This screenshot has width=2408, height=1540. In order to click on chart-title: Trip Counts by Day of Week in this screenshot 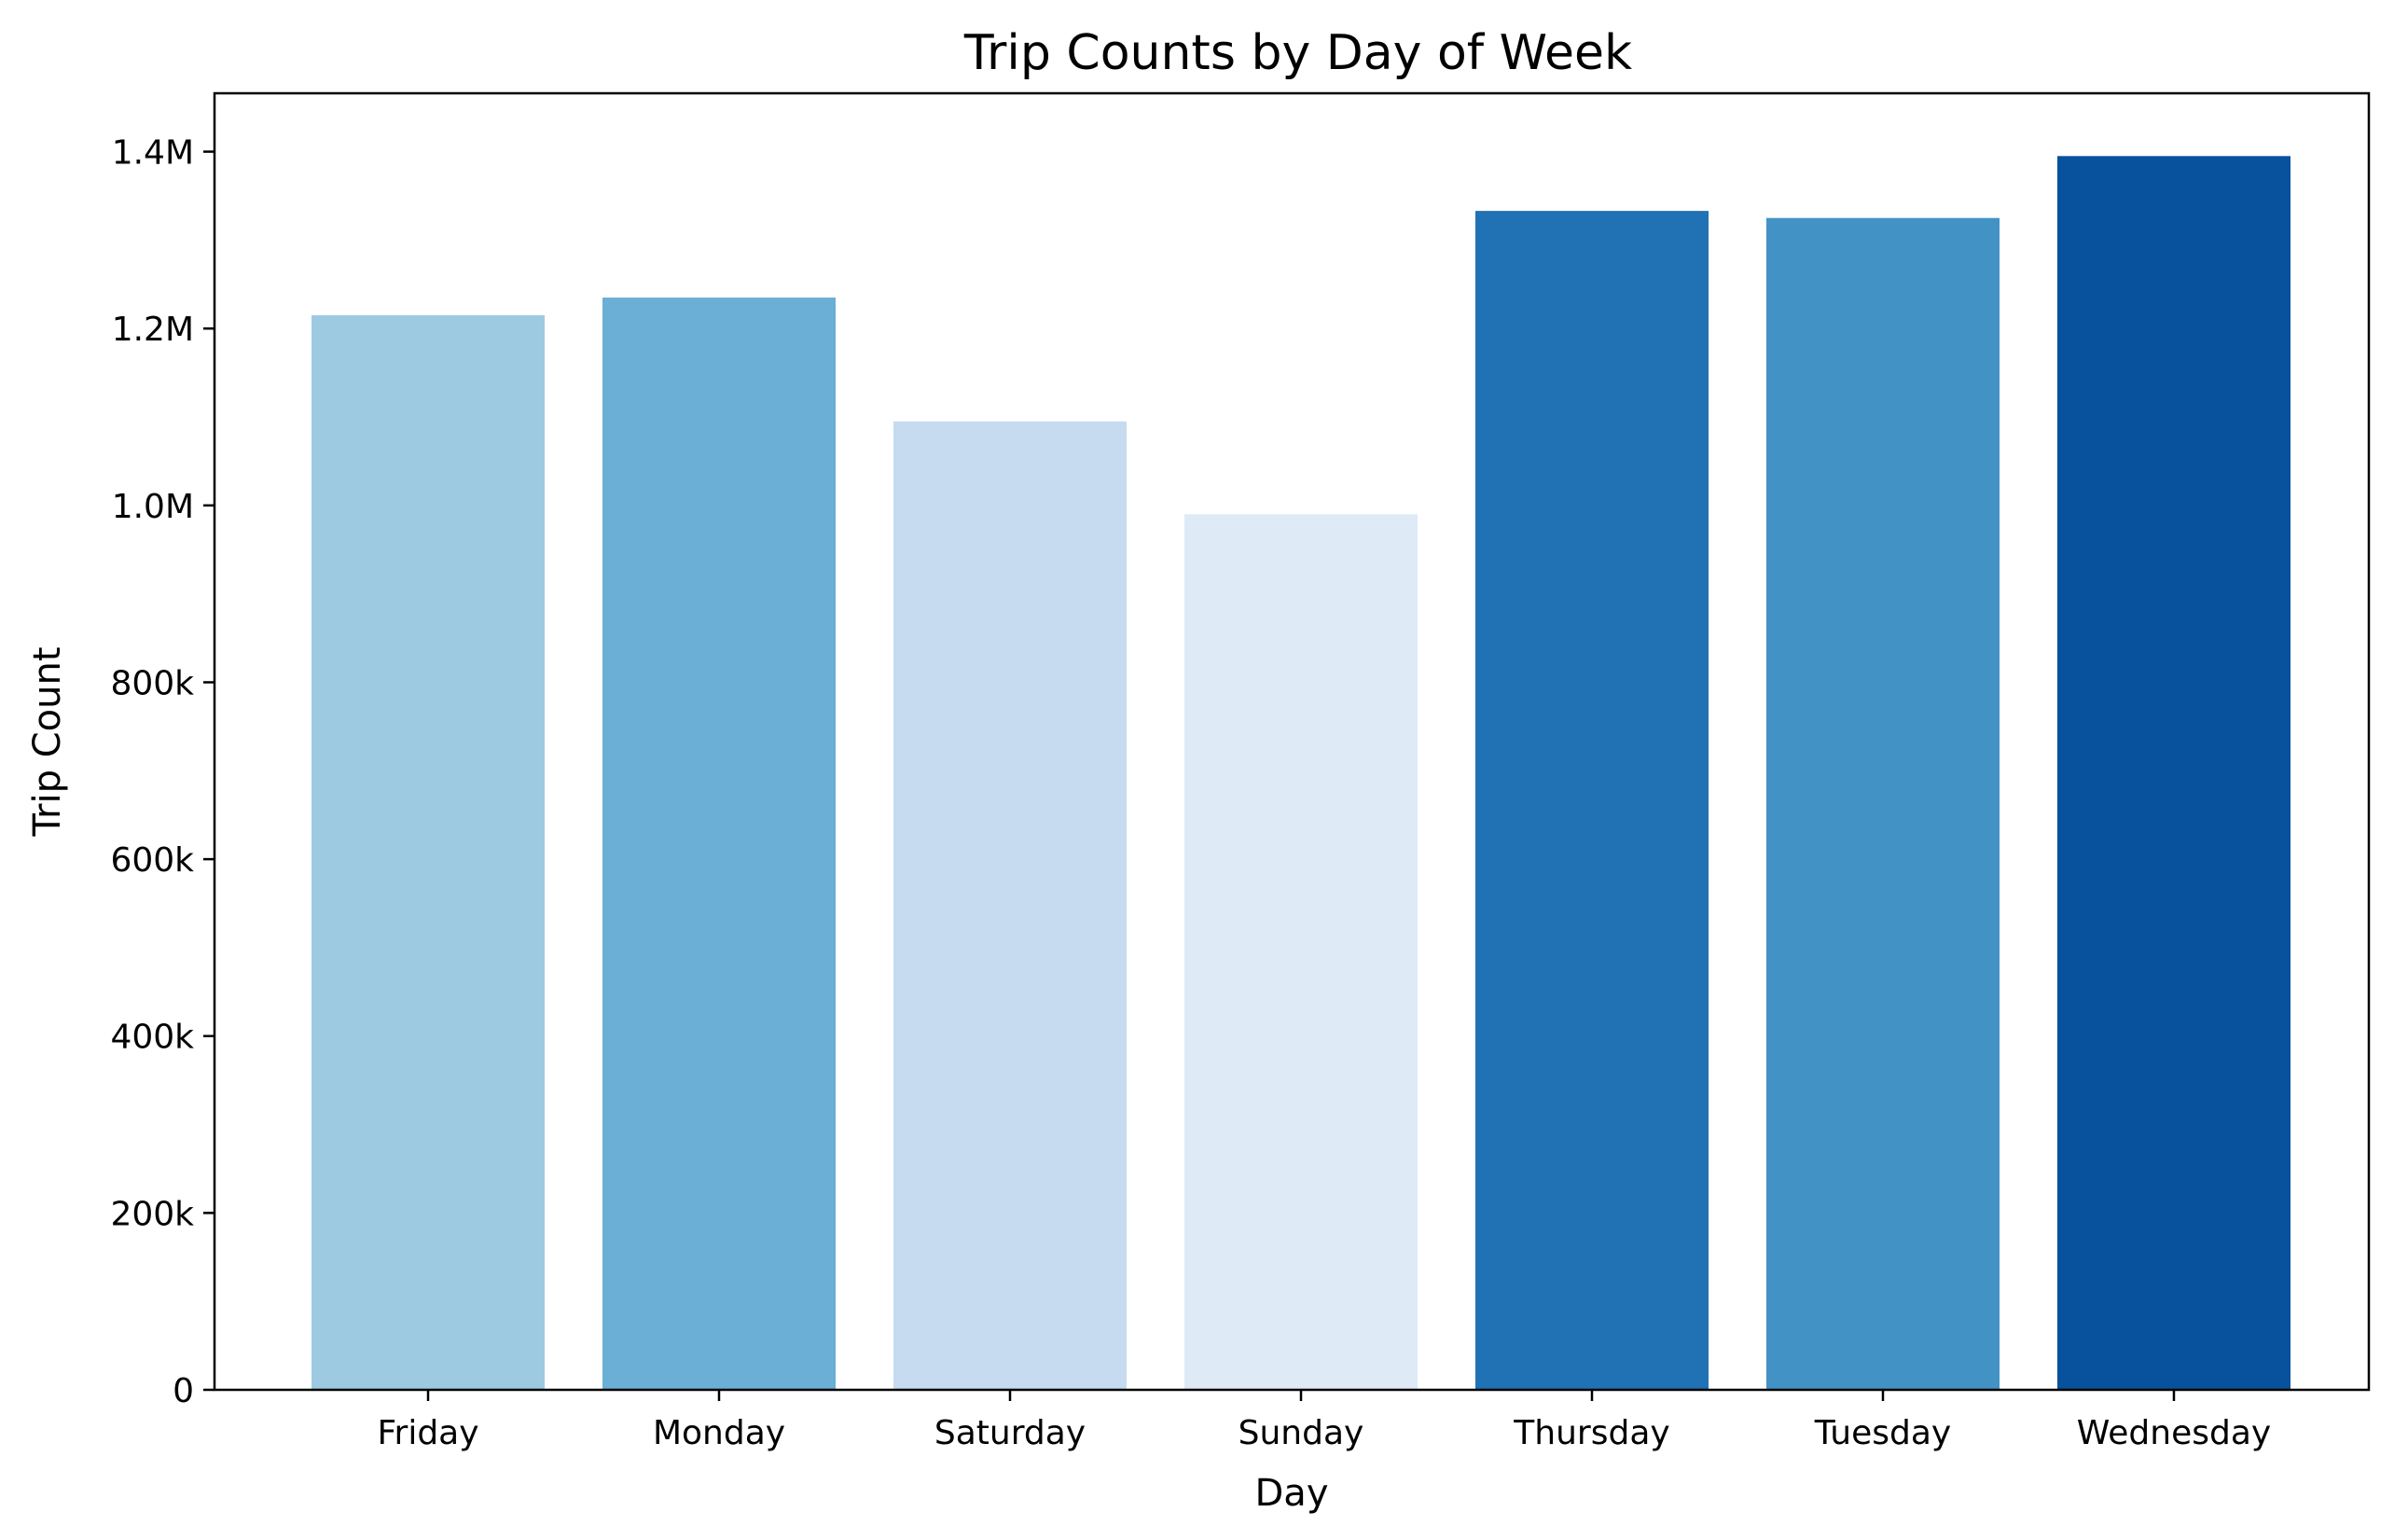, I will do `click(1298, 53)`.